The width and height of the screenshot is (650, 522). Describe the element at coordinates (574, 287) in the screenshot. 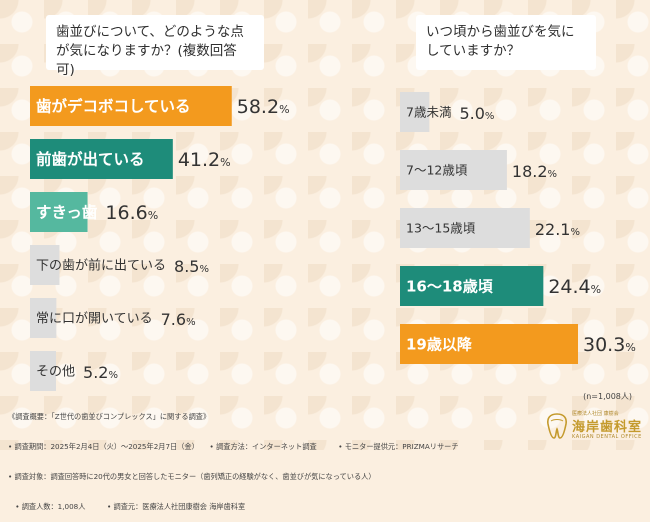

I see `value-label-right-3: 24.4%` at that location.